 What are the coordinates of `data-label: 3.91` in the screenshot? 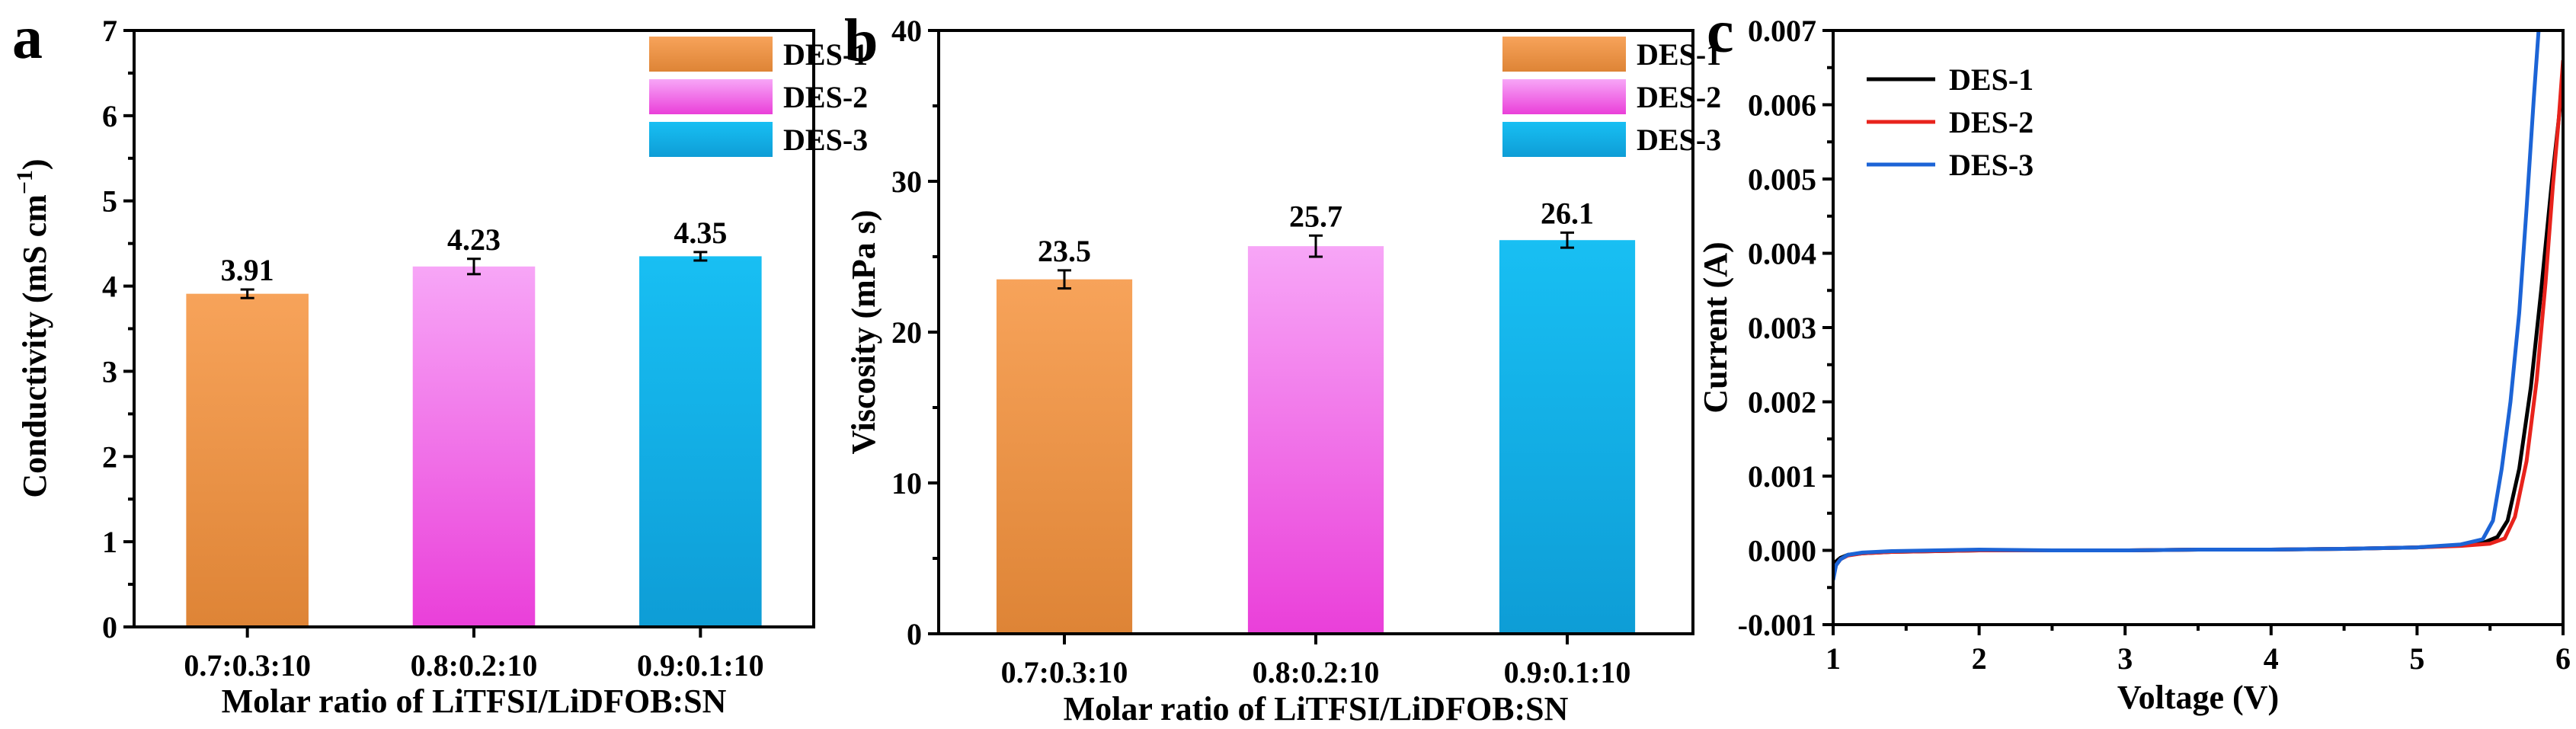 It's located at (247, 270).